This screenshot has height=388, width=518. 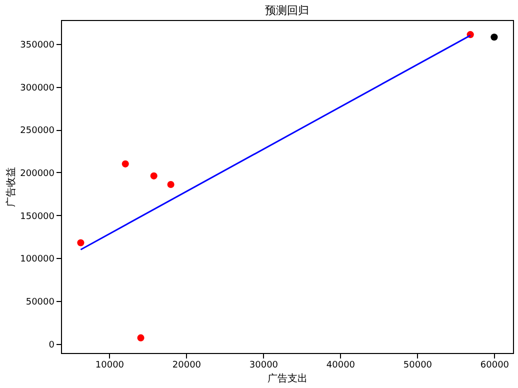 What do you see at coordinates (51, 345) in the screenshot?
I see `y-tick-label: 0` at bounding box center [51, 345].